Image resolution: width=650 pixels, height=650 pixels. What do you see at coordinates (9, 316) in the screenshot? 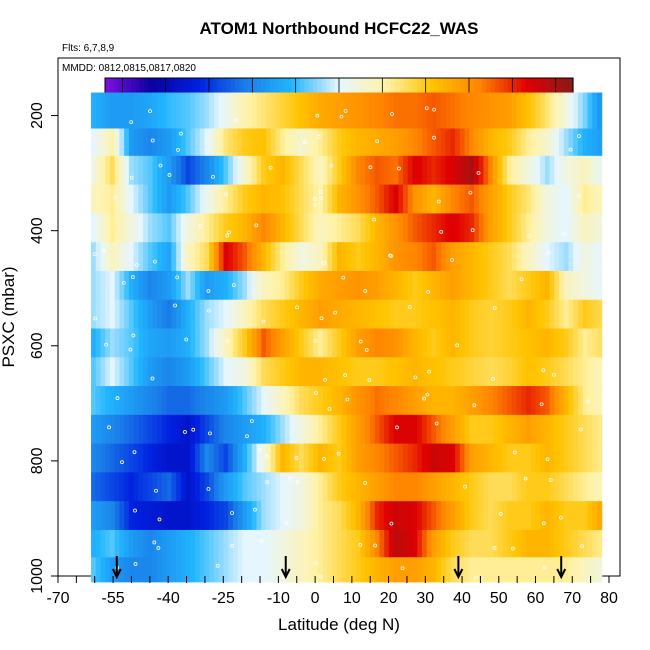
I see `y-axis-label: PSXC (mbar)` at bounding box center [9, 316].